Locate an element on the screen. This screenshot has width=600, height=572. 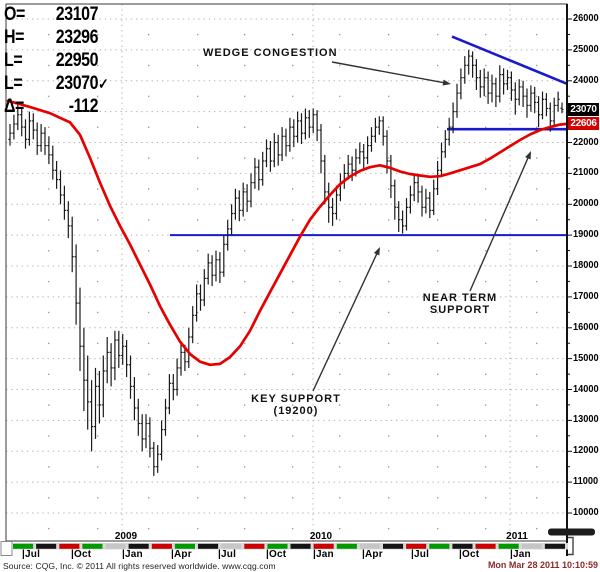
scroll-handle-left is located at coordinates (6, 548).